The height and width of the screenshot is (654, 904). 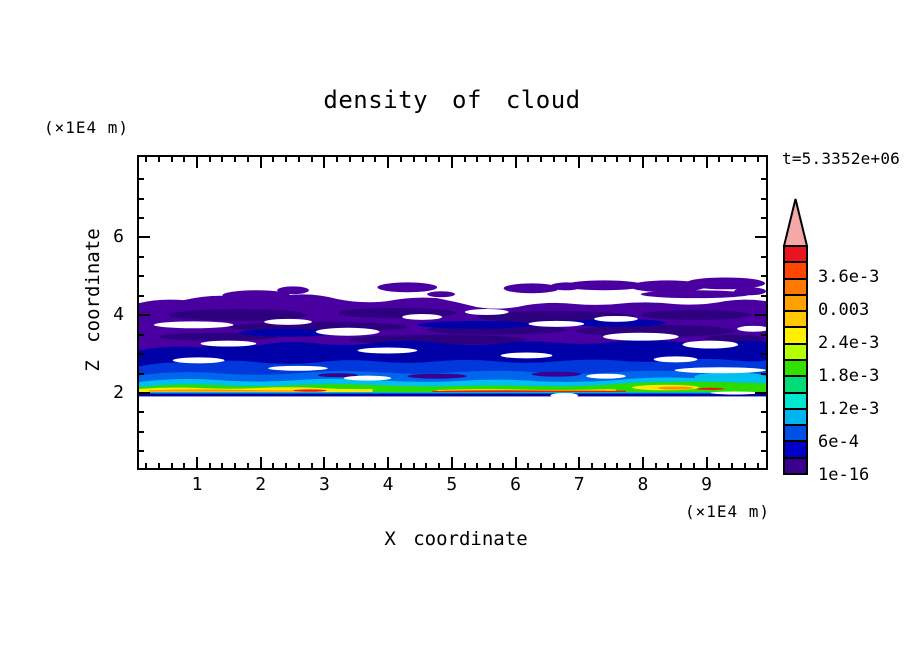 What do you see at coordinates (849, 277) in the screenshot?
I see `colorbar-tick-label: 3.6e-3` at bounding box center [849, 277].